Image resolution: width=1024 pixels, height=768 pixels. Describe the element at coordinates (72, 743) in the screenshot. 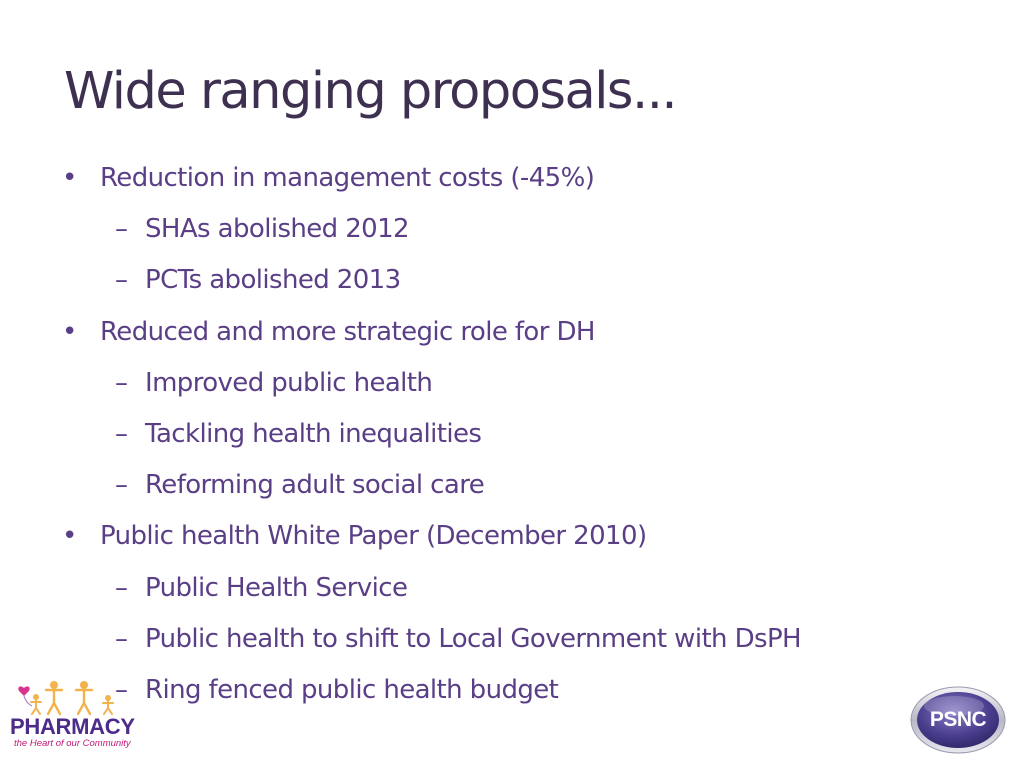

I see `pharmacy-tagline: the Heart of our Community` at that location.